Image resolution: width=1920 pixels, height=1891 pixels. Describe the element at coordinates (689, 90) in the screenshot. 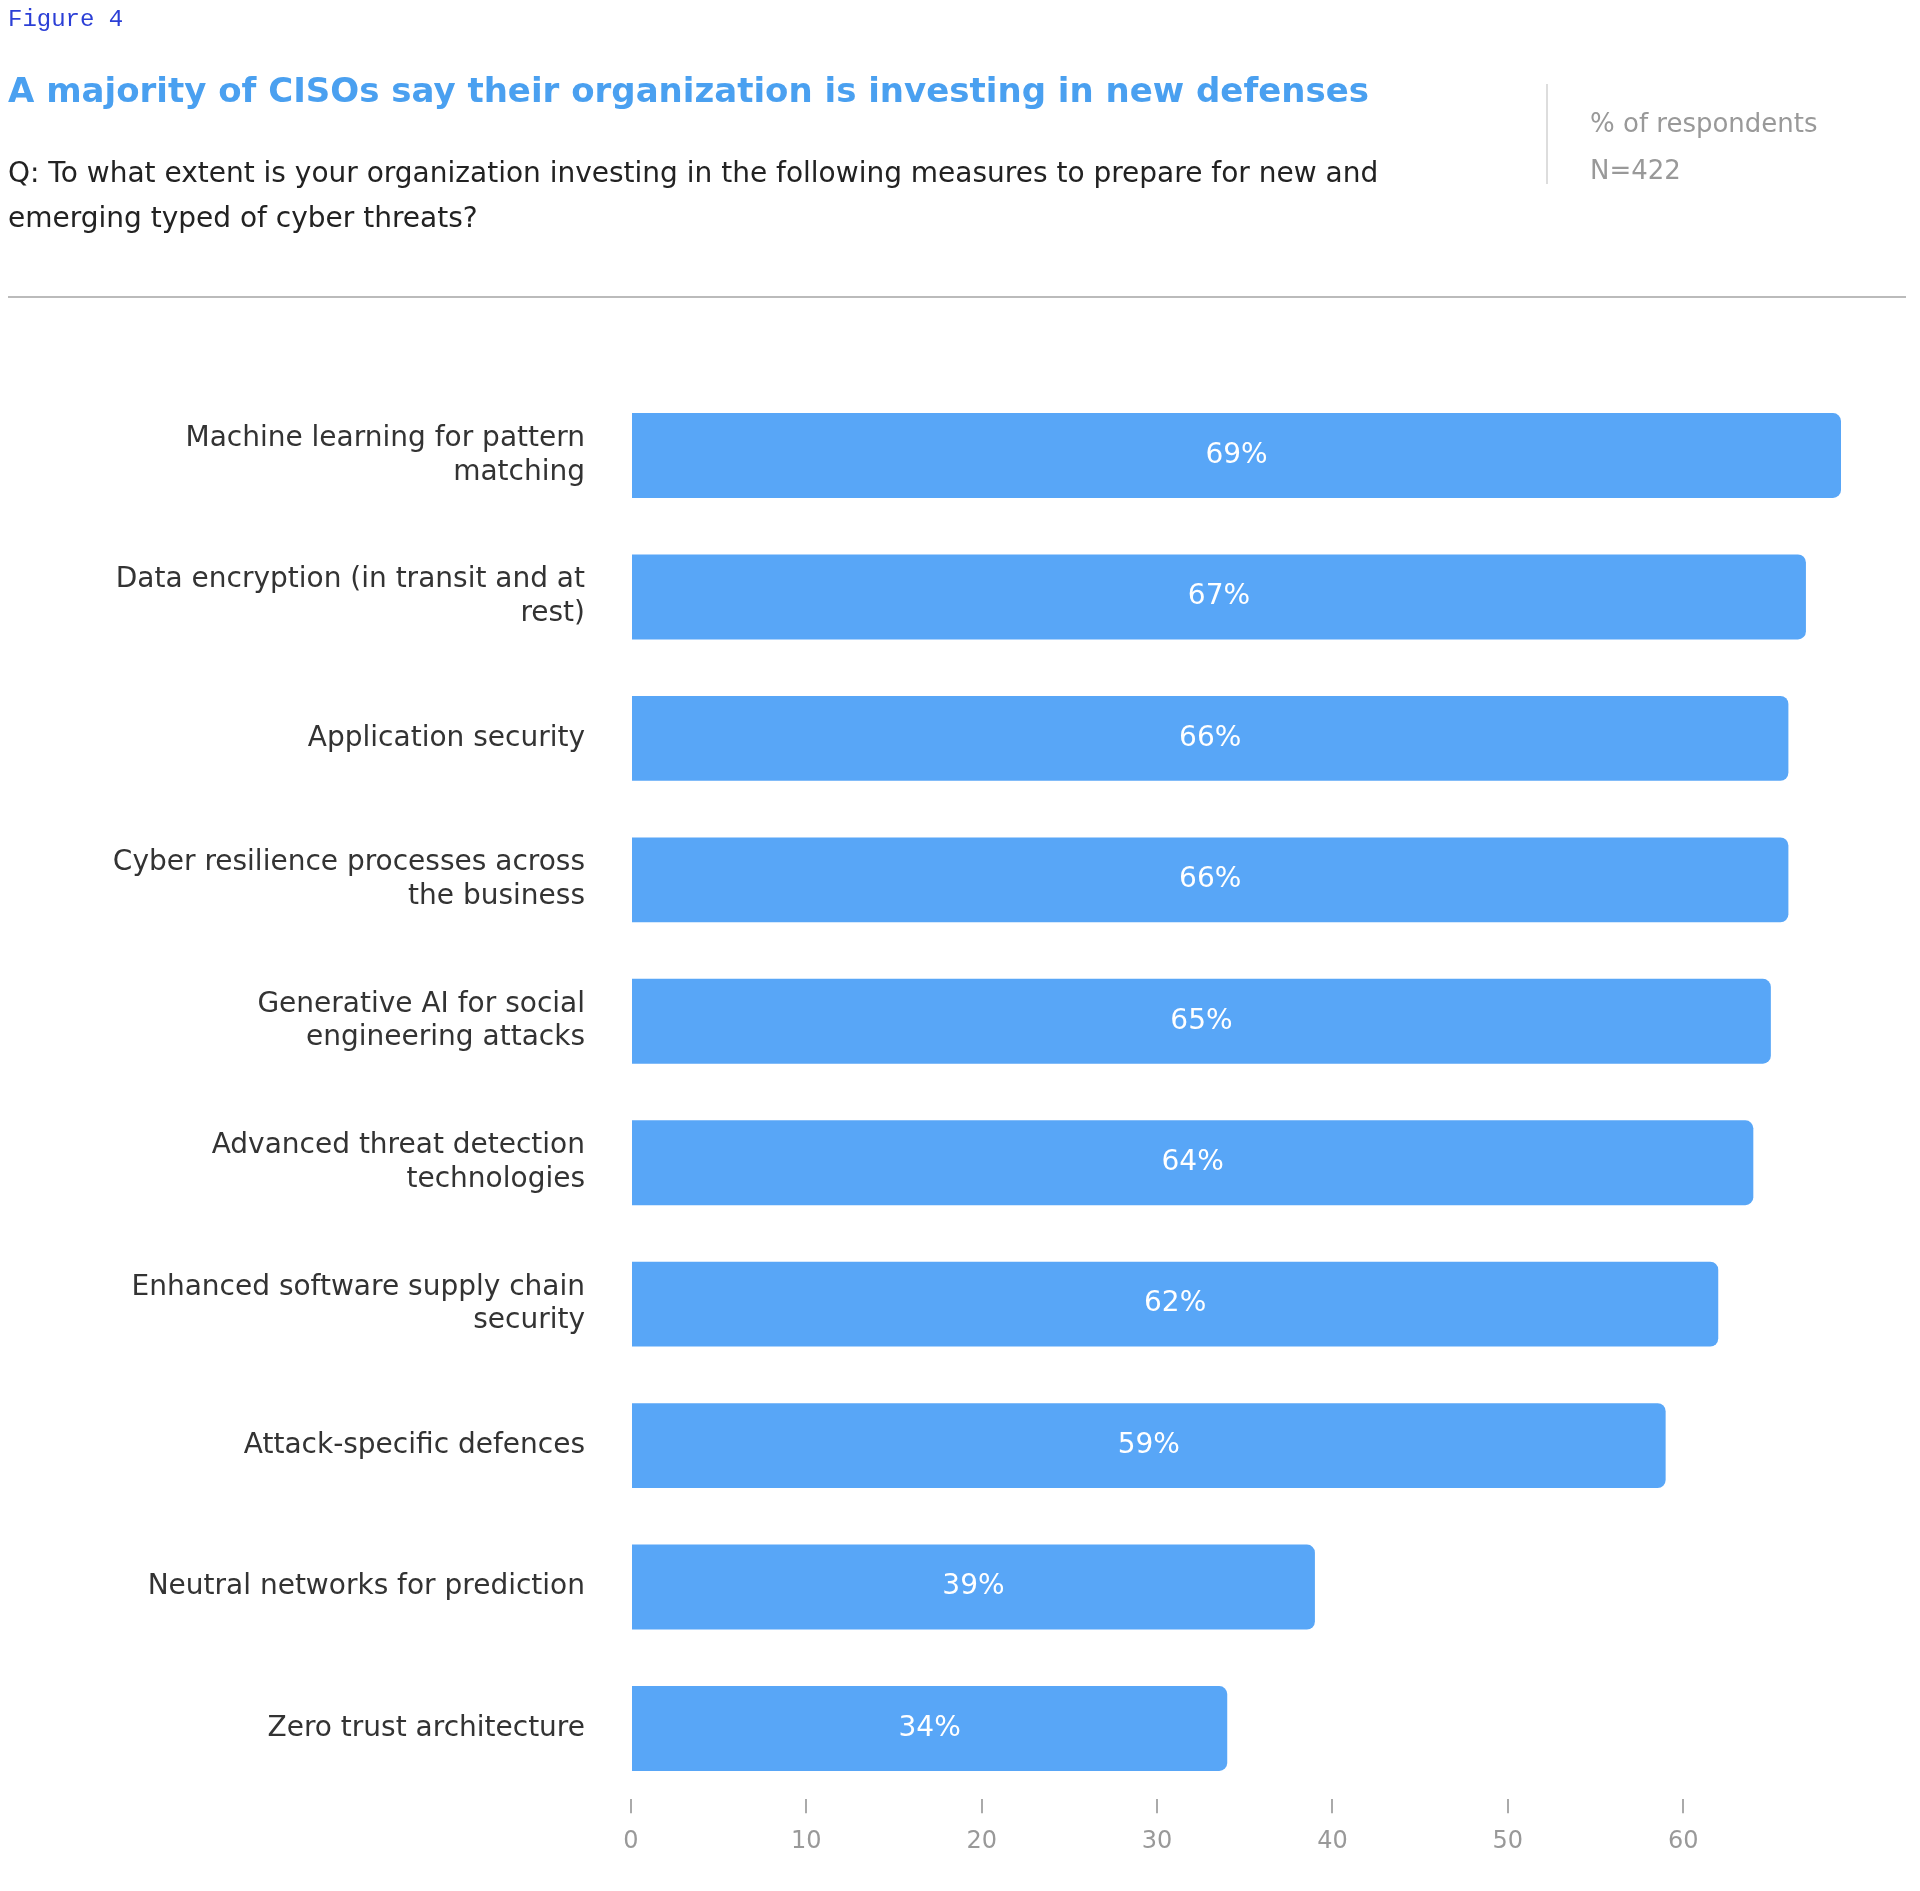

I see `chart-title: A majority of CISOs say their organization is investing in new defenses` at that location.